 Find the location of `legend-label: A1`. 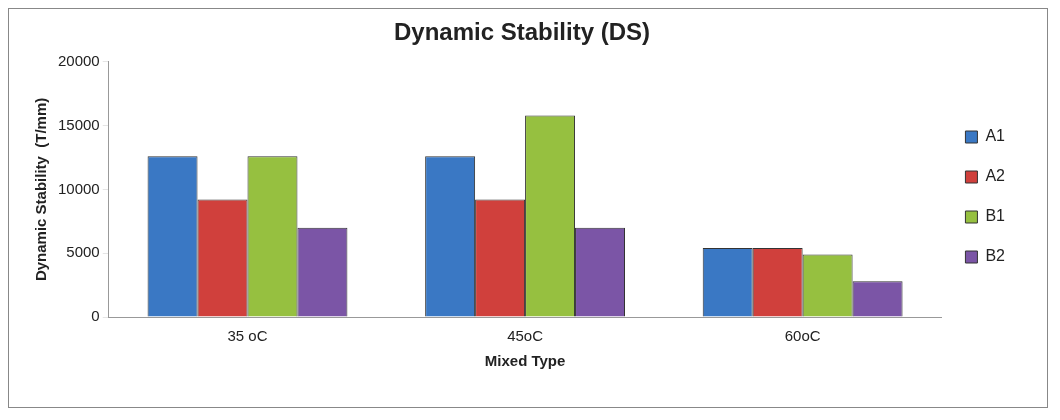

legend-label: A1 is located at coordinates (995, 136).